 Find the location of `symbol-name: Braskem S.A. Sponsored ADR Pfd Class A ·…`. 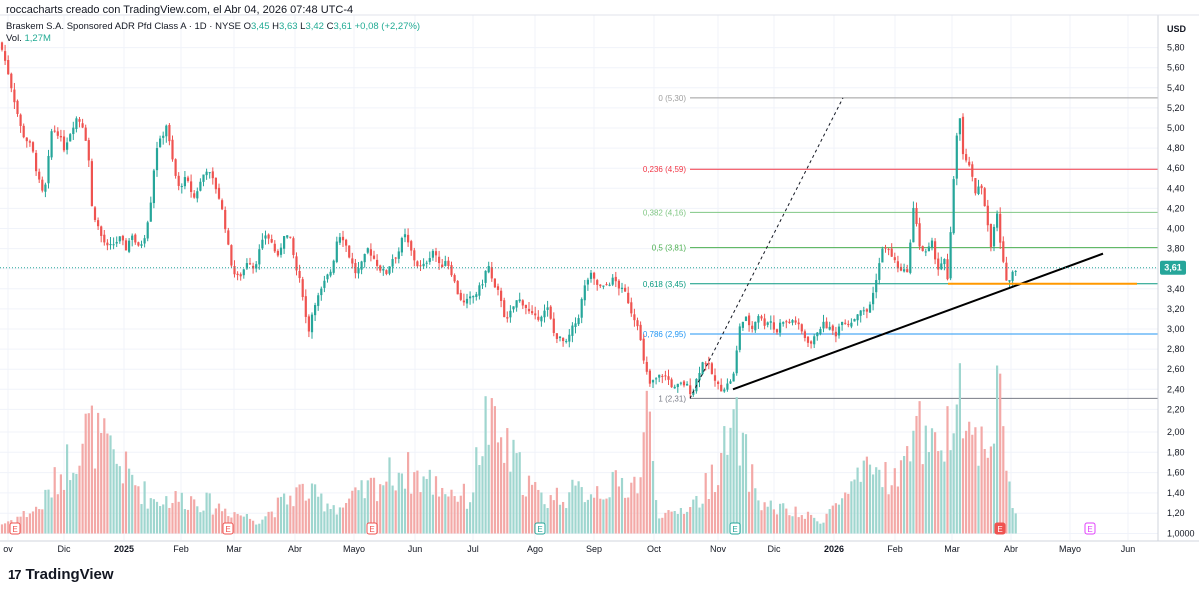

symbol-name: Braskem S.A. Sponsored ADR Pfd Class A ·… is located at coordinates (123, 26).